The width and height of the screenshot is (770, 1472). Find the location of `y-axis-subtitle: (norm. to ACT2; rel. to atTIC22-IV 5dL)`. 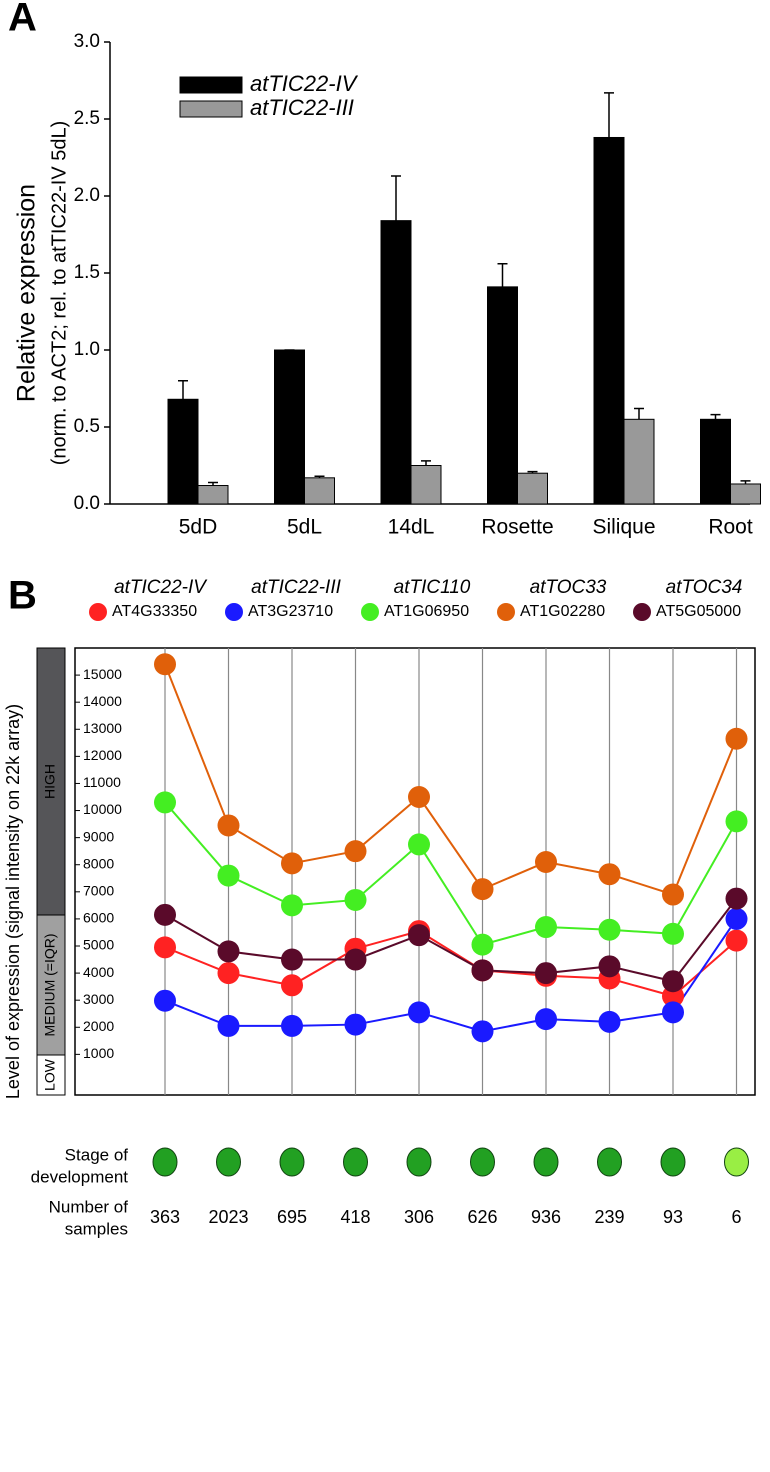

y-axis-subtitle: (norm. to ACT2; rel. to atTIC22-IV 5dL) is located at coordinates (59, 293).